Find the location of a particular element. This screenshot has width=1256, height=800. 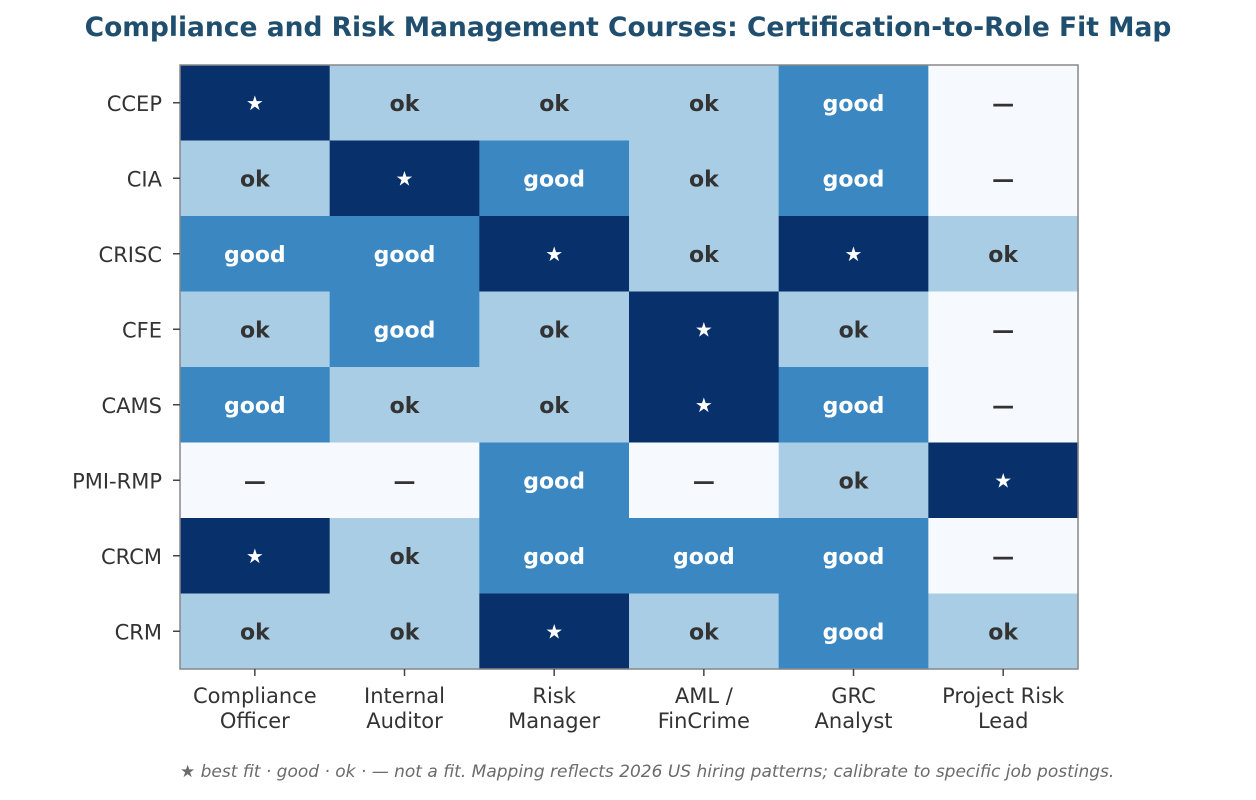

y-tick-label: CRISC is located at coordinates (130, 255).